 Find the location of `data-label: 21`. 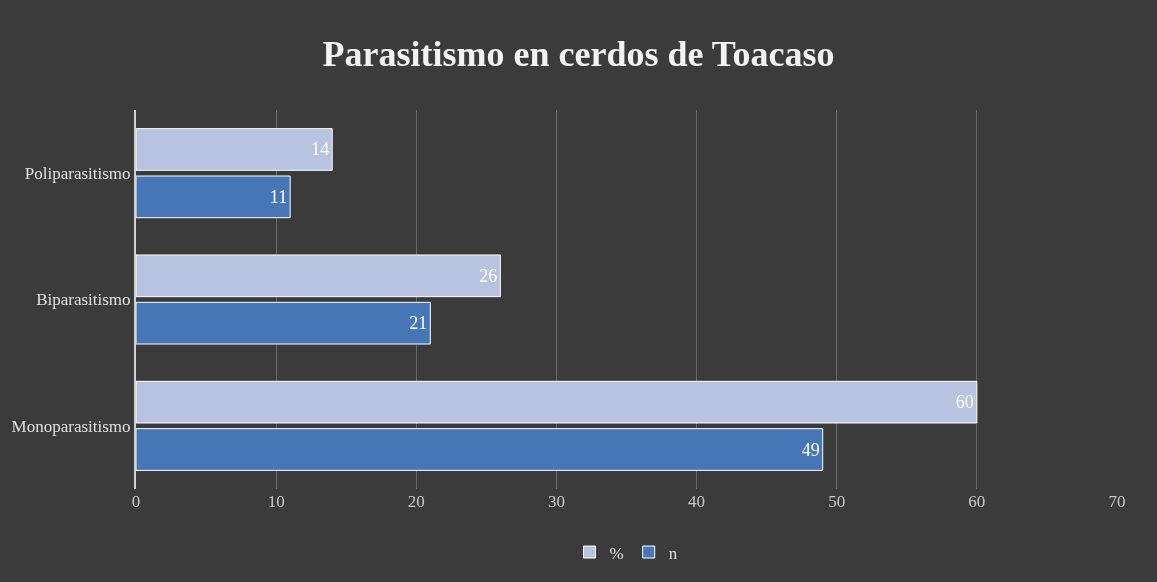

data-label: 21 is located at coordinates (418, 323).